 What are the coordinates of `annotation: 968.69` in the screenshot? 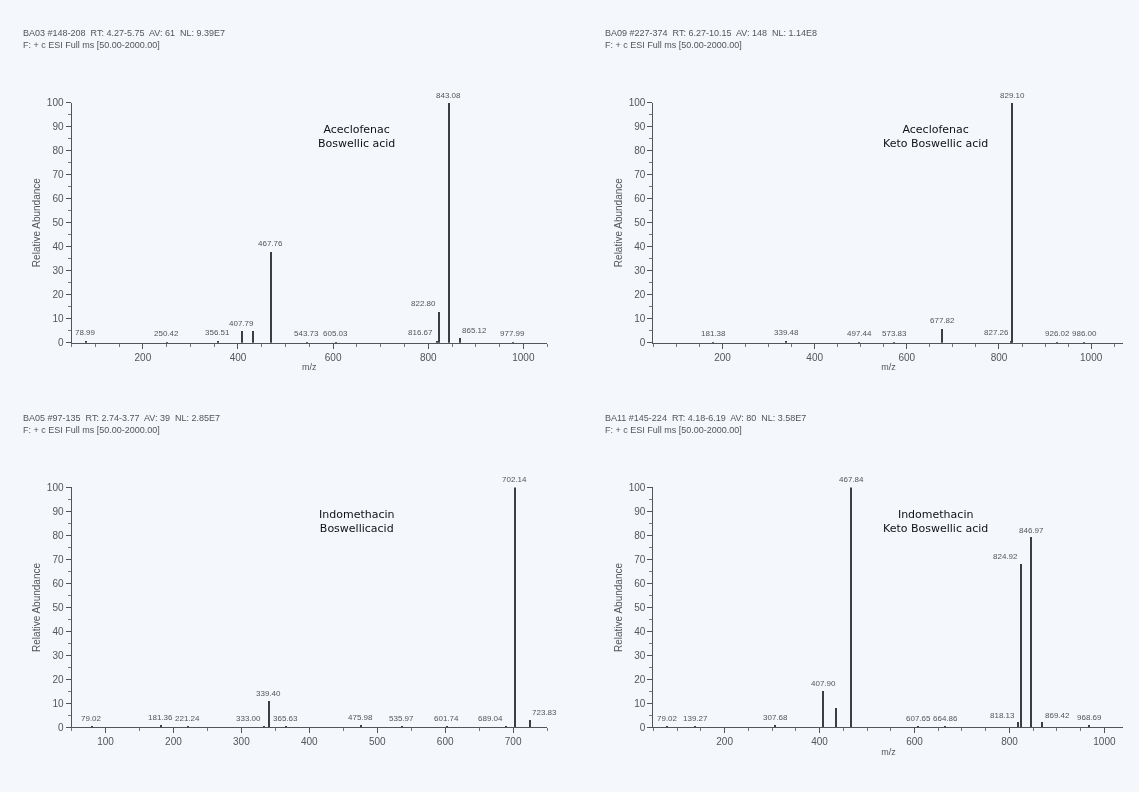 It's located at (1090, 717).